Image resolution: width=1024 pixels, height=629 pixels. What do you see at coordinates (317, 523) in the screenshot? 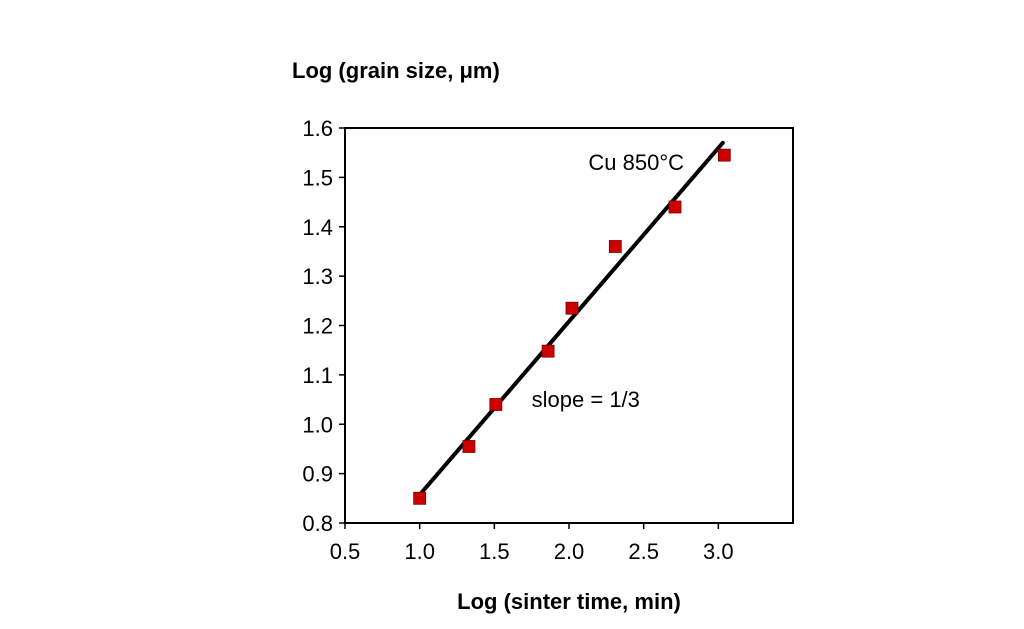
I see `y-tick-label: 0.8` at bounding box center [317, 523].